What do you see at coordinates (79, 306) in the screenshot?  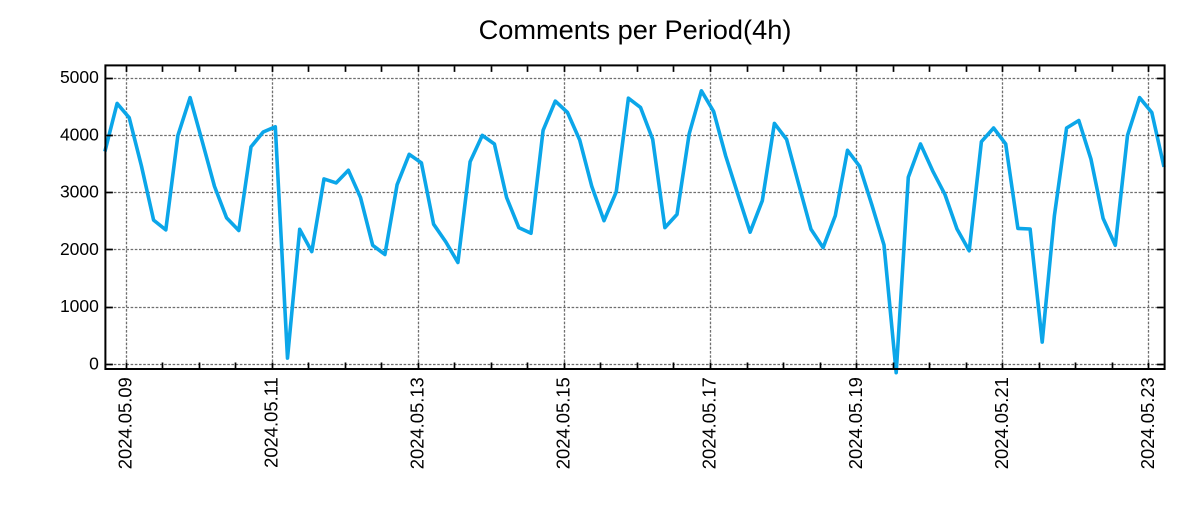 I see `svg-text: 1000` at bounding box center [79, 306].